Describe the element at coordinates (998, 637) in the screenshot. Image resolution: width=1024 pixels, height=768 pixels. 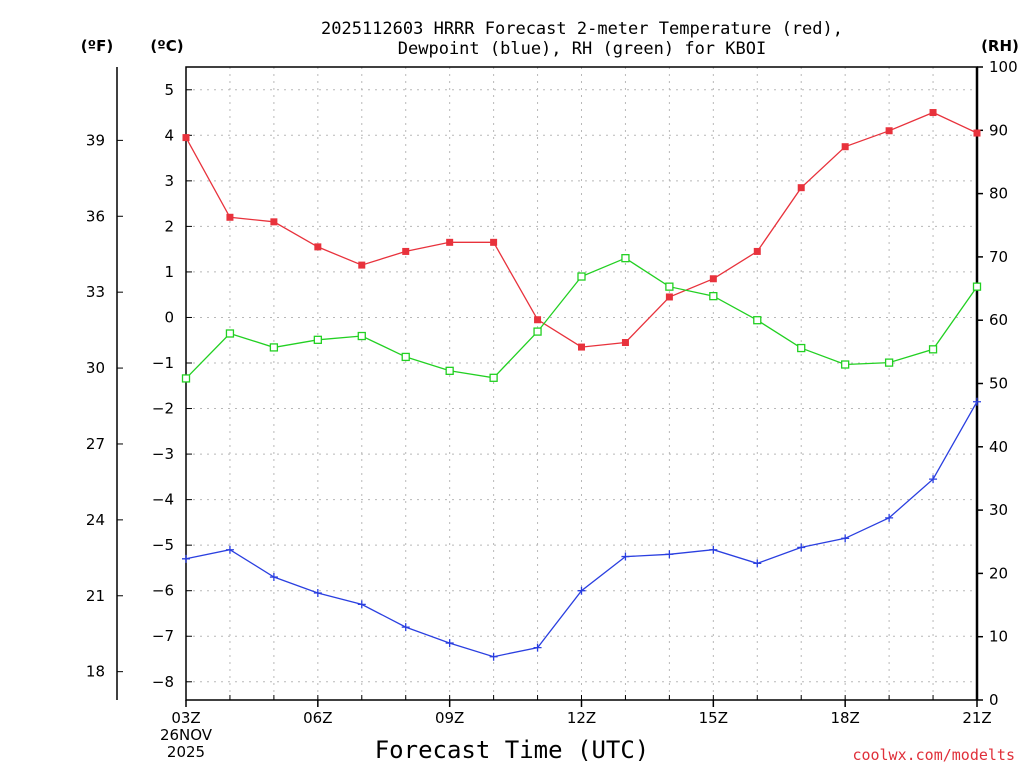
I see `rh-tick-label: 10` at that location.